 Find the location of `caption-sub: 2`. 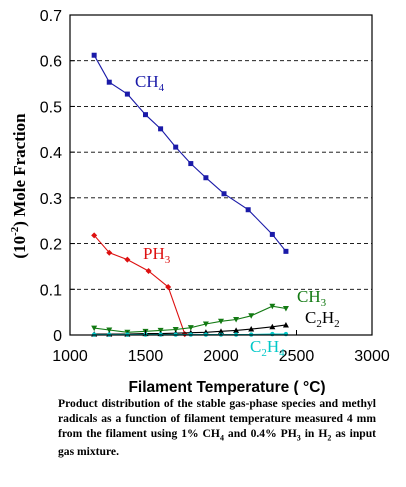

caption-sub: 2 is located at coordinates (329, 438).